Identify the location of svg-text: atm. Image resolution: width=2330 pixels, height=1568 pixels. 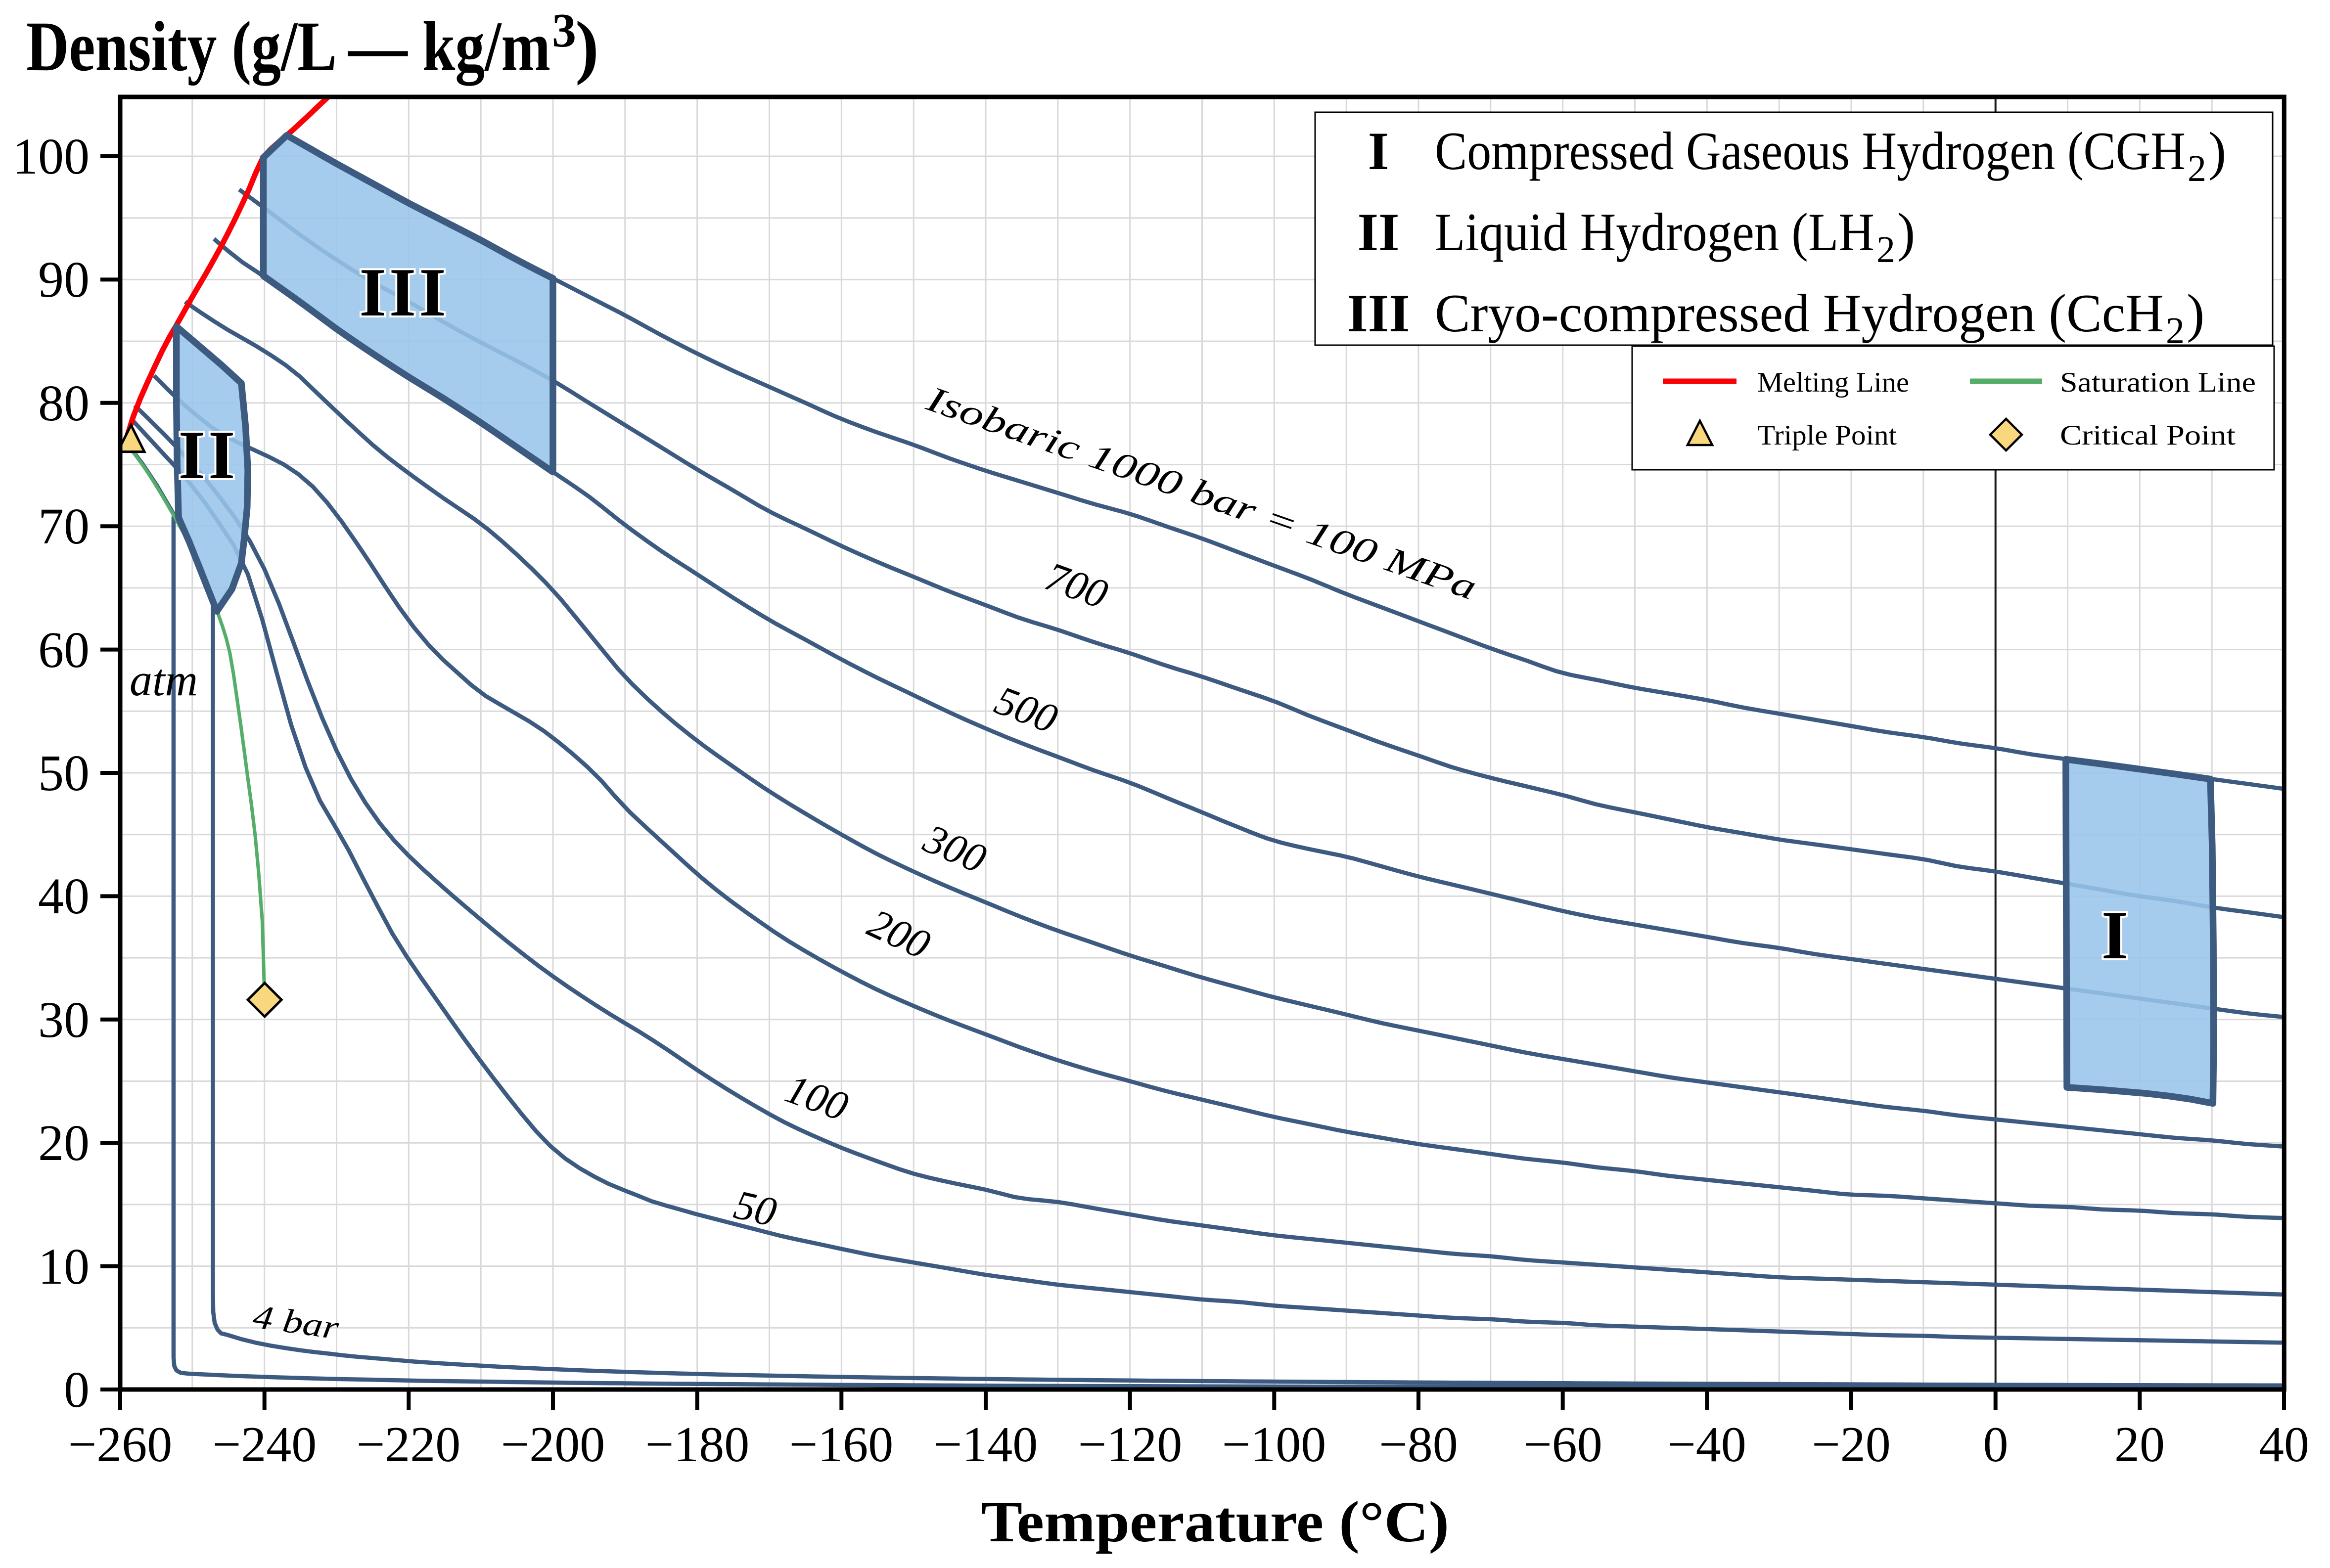
(164, 680).